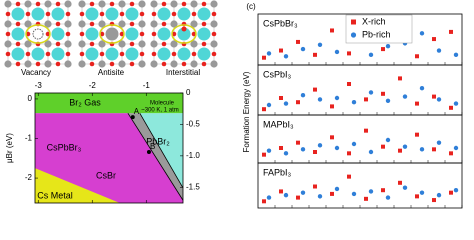 The image size is (474, 240). Describe the element at coordinates (277, 172) in the screenshot. I see `panel-title: FAPbI₃` at that location.